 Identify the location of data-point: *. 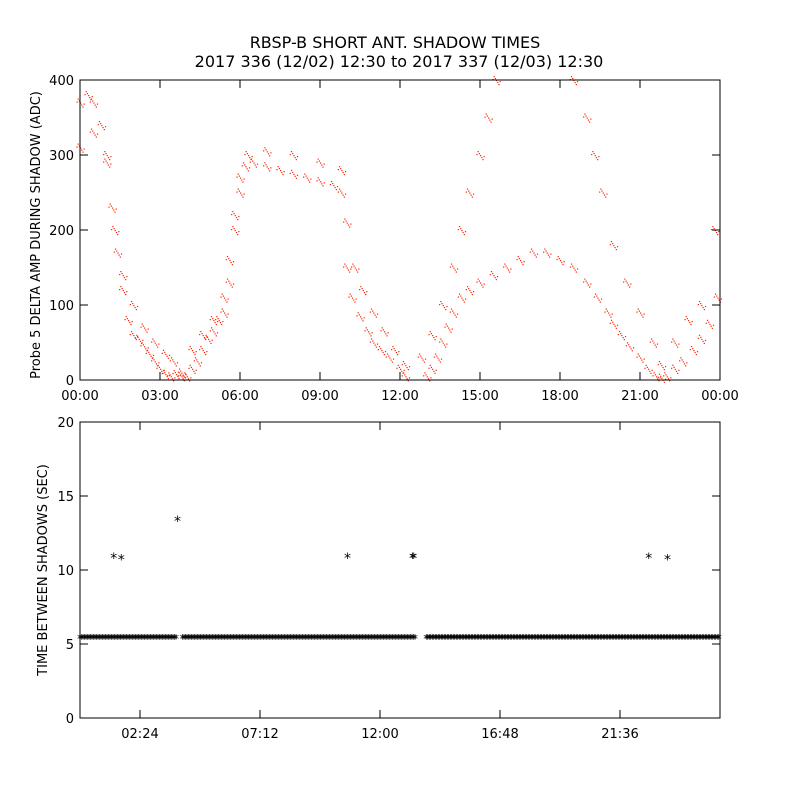
(121, 561).